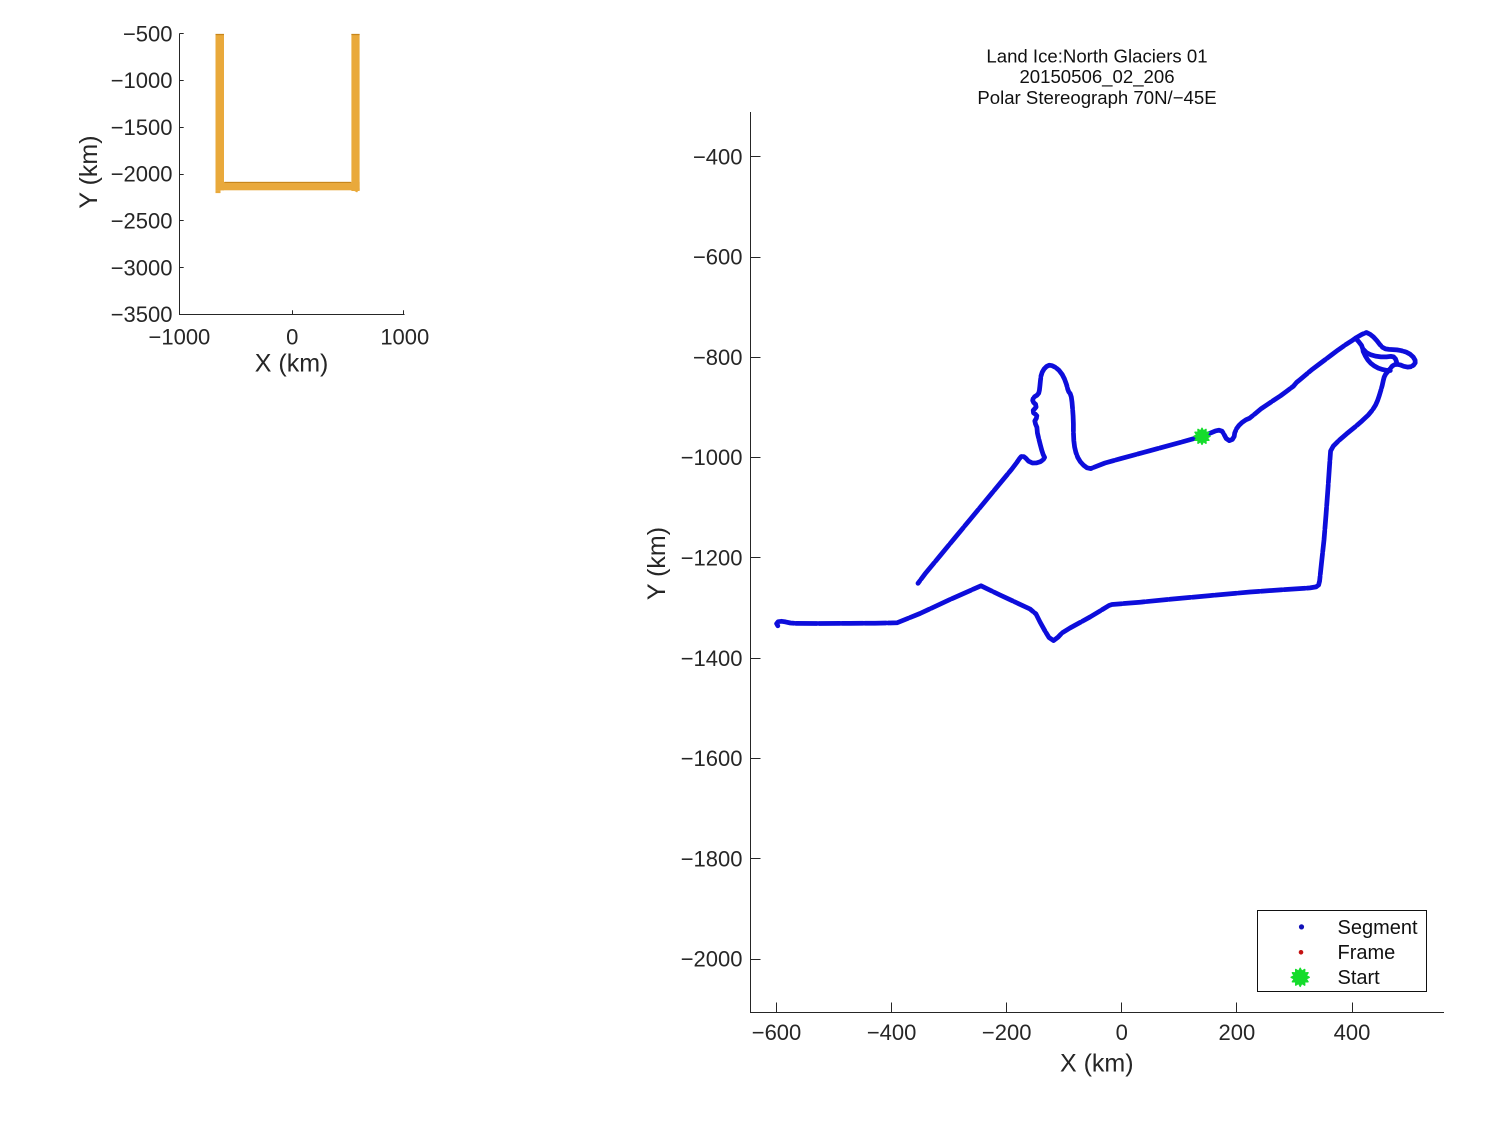 Image resolution: width=1500 pixels, height=1125 pixels. I want to click on svg-text: 1000, so click(404, 336).